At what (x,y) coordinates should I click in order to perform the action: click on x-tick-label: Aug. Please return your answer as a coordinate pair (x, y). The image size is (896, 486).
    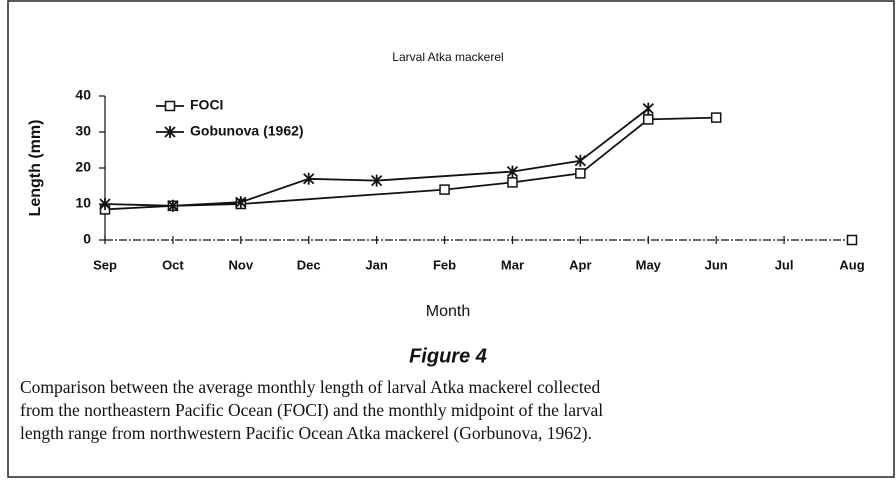
    Looking at the image, I should click on (851, 264).